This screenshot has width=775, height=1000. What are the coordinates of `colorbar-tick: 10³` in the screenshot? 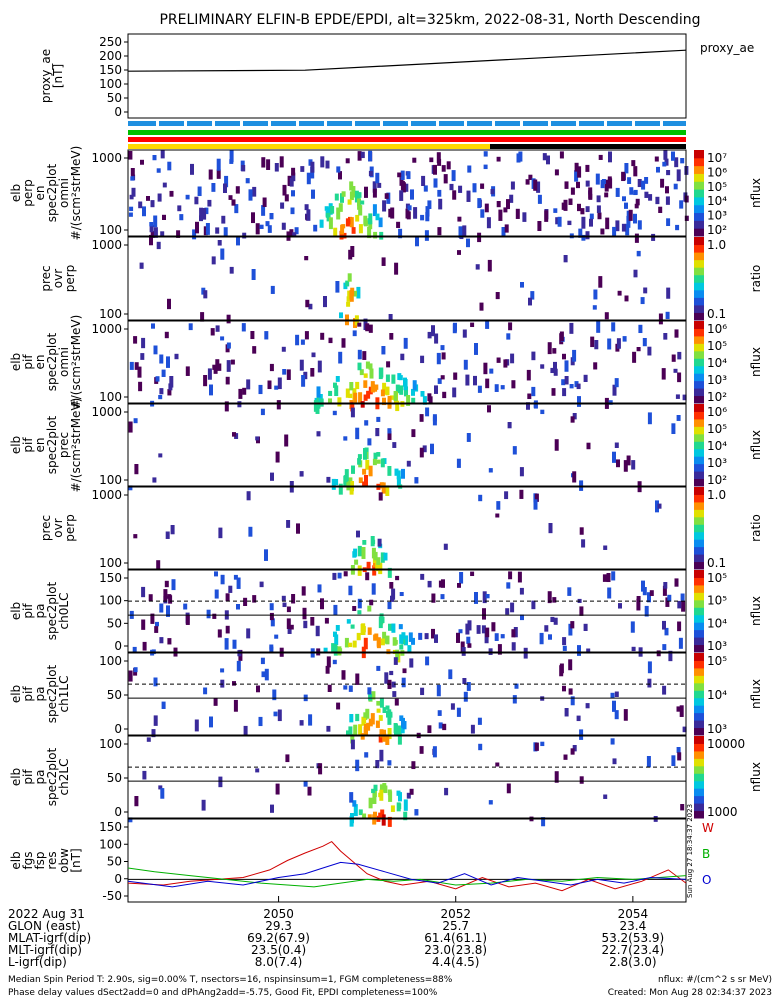 It's located at (717, 463).